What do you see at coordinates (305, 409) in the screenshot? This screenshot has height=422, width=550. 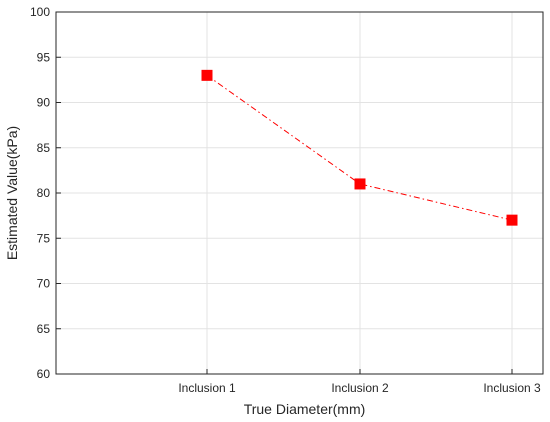 I see `x-axis-label: True Diameter(mm)` at bounding box center [305, 409].